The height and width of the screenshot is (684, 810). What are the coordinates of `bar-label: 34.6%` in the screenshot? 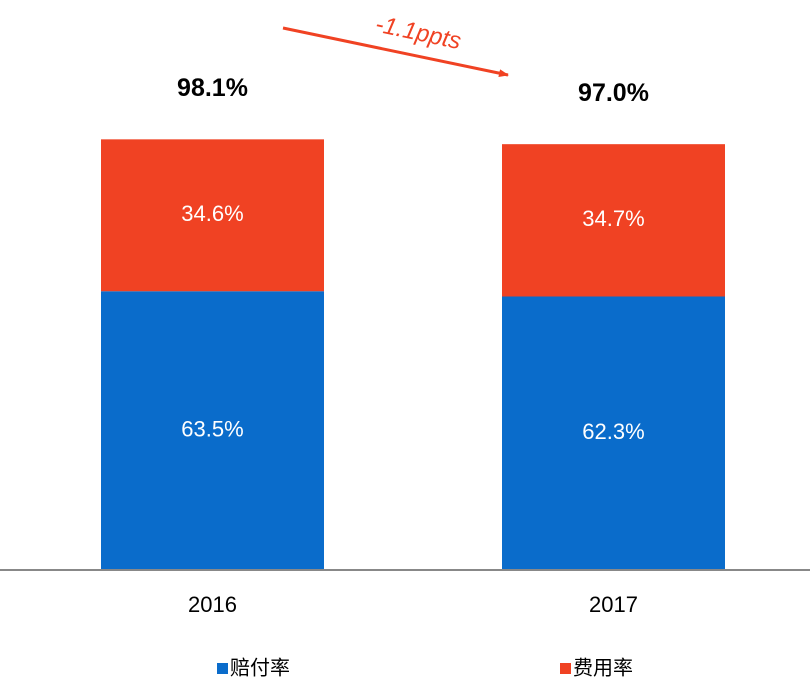 It's located at (212, 213).